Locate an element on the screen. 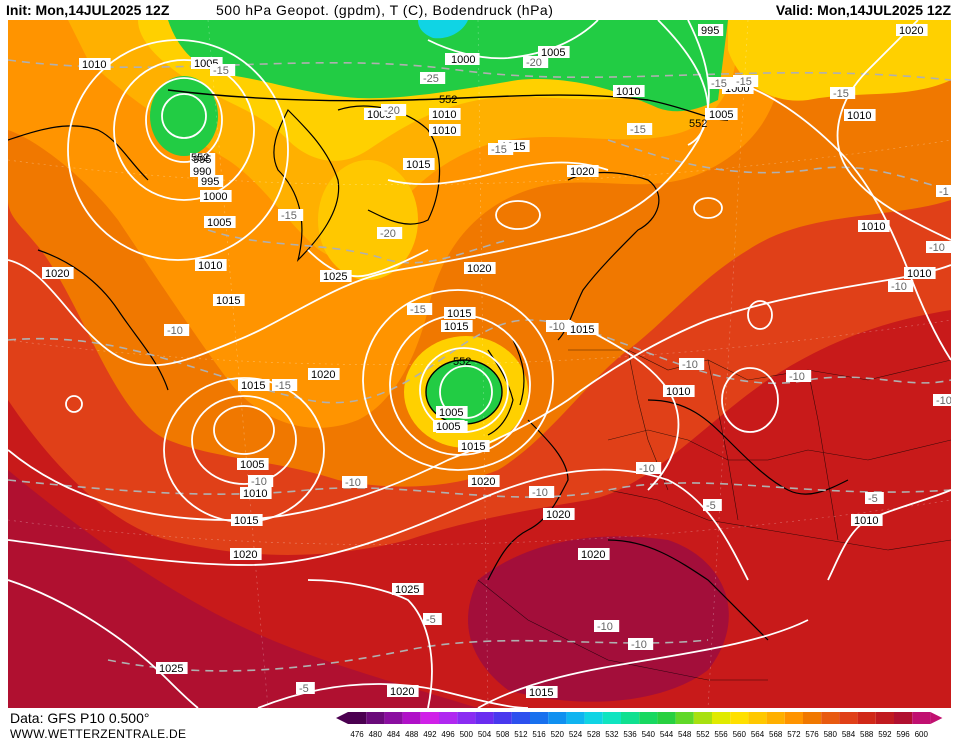 The width and height of the screenshot is (959, 741). scale-value: 528 is located at coordinates (594, 734).